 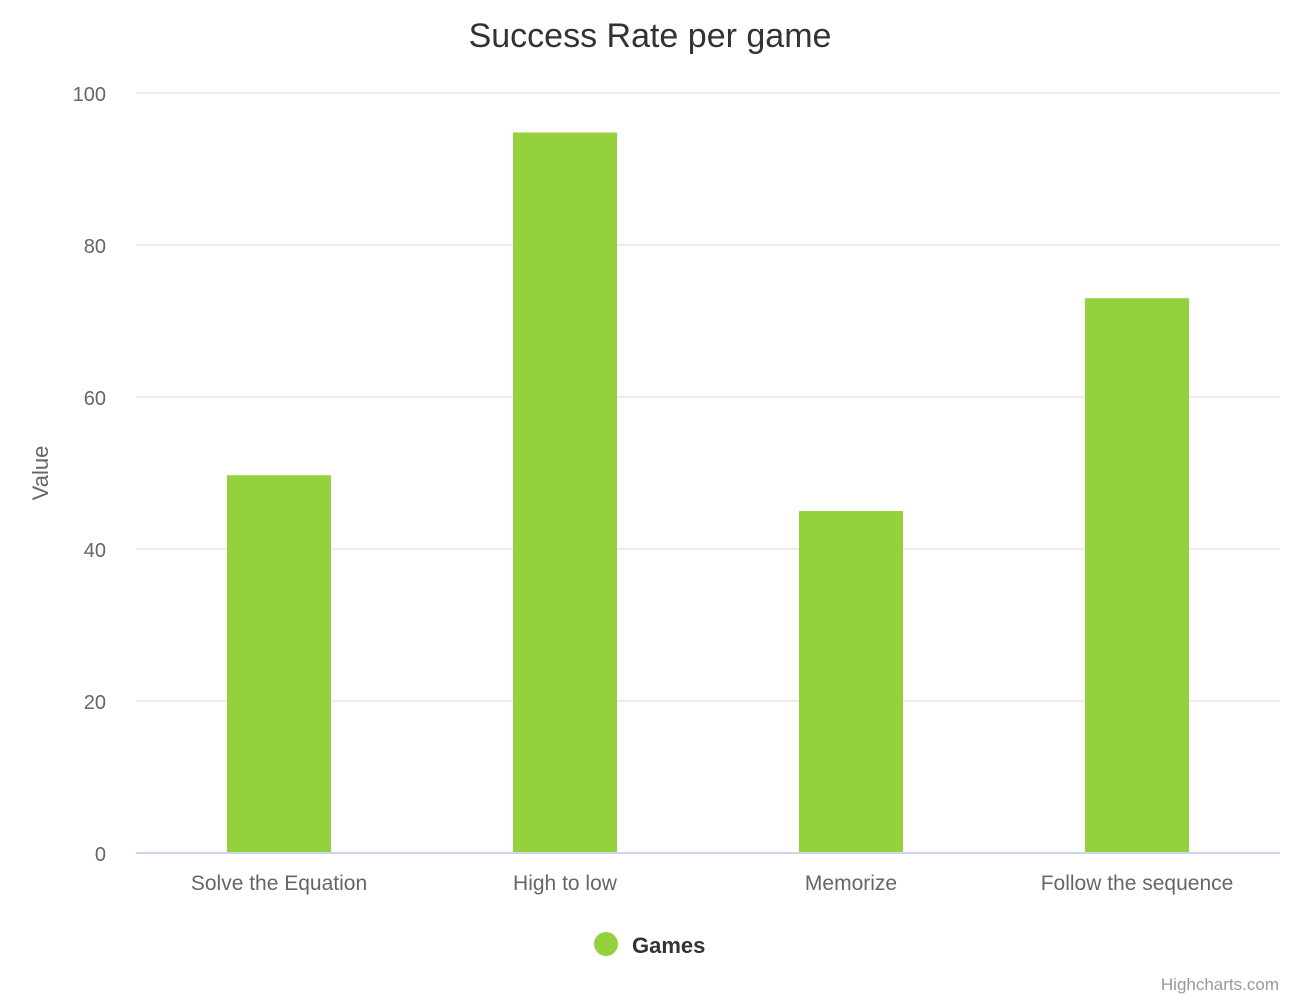 What do you see at coordinates (100, 855) in the screenshot?
I see `y-tick-label: 0` at bounding box center [100, 855].